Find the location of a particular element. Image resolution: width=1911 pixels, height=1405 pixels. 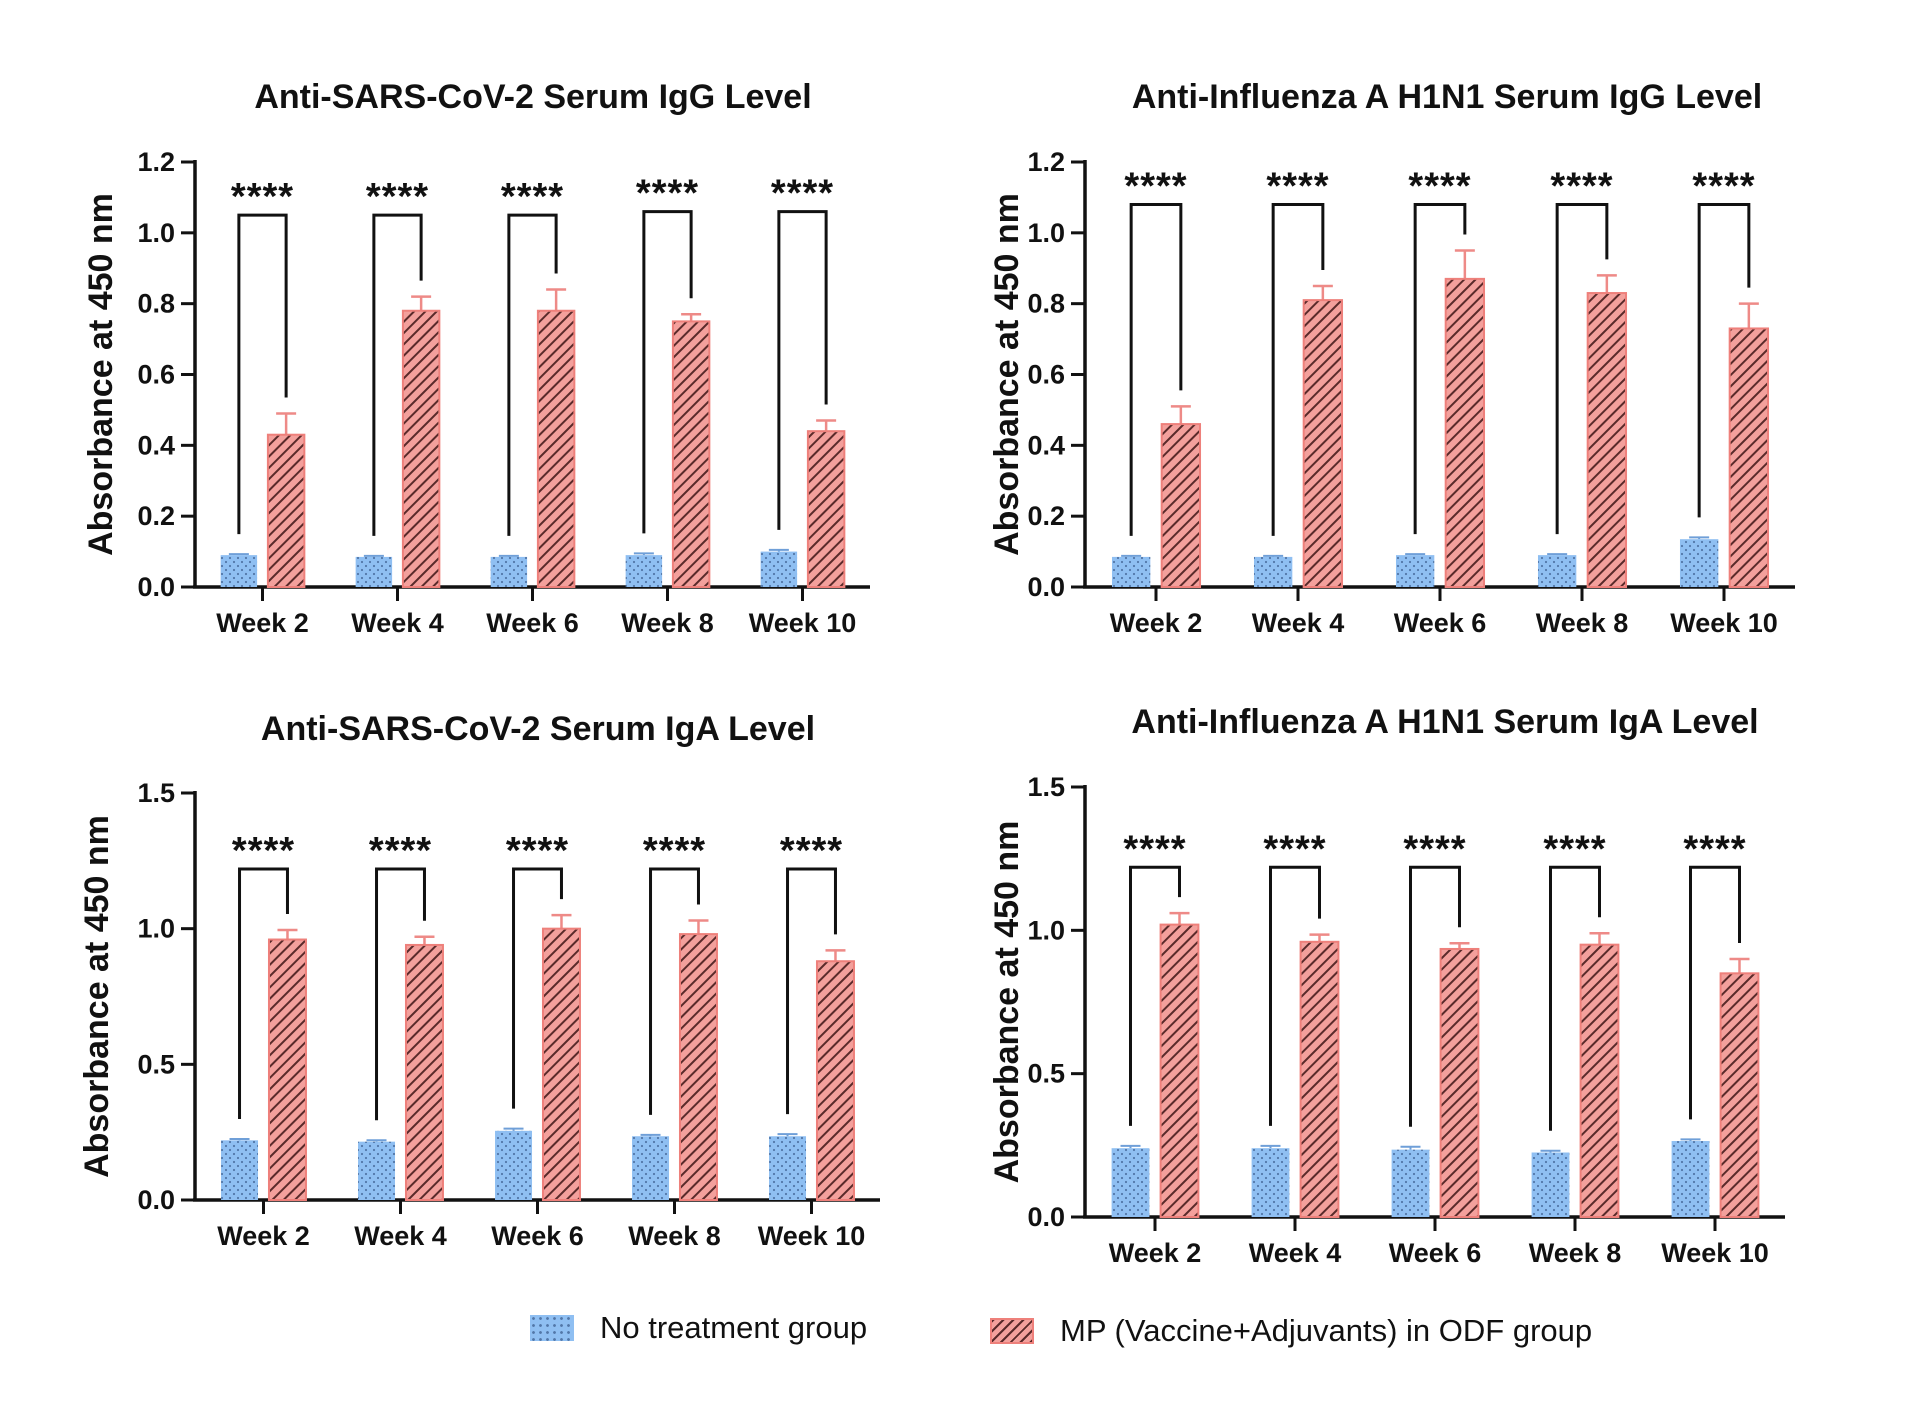

y-tick-label: 0.4 is located at coordinates (156, 445).